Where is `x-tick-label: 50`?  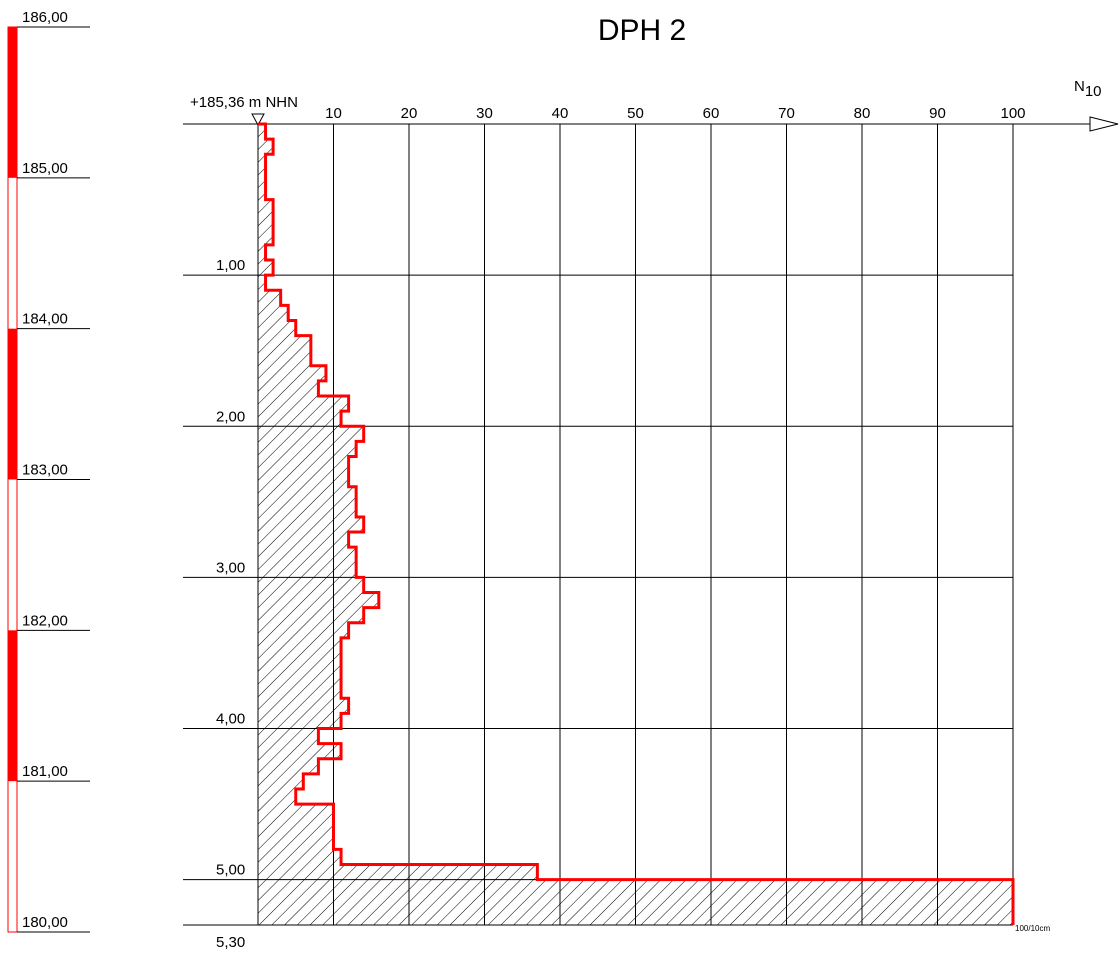
x-tick-label: 50 is located at coordinates (635, 113).